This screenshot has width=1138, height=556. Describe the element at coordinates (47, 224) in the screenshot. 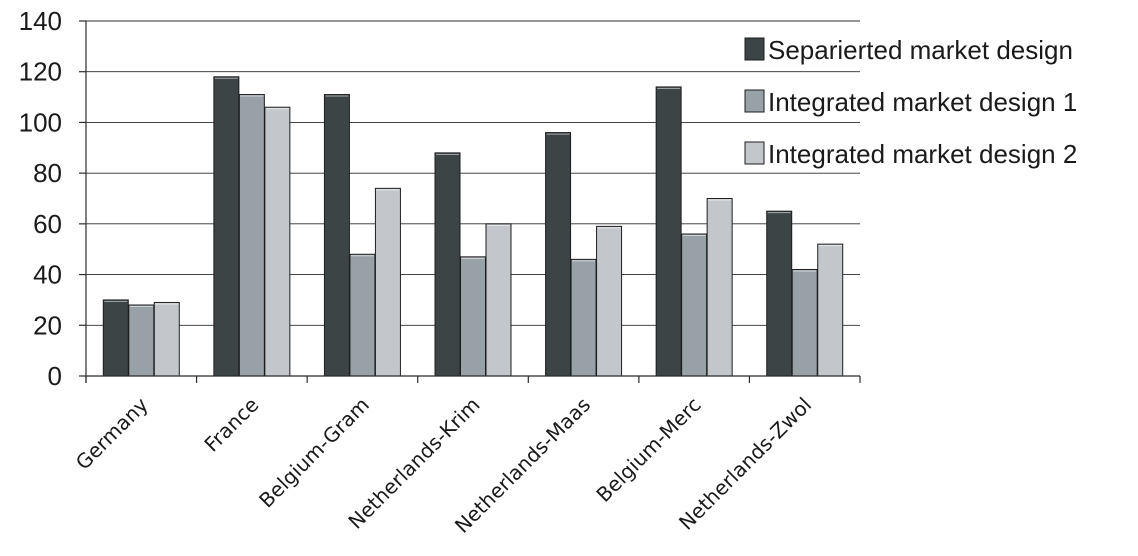

I see `y-tick-label: 60` at that location.